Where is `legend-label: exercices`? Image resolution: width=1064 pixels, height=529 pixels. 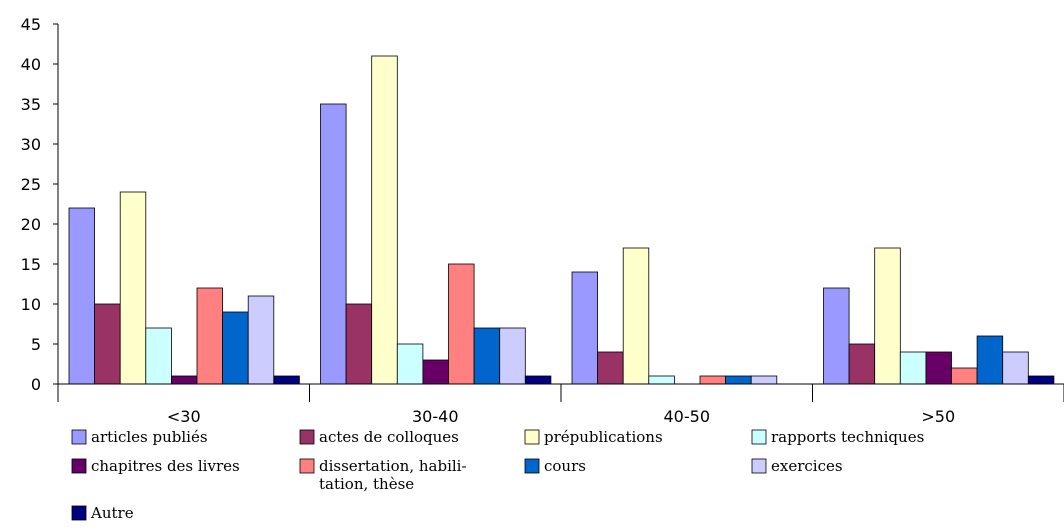
legend-label: exercices is located at coordinates (807, 466).